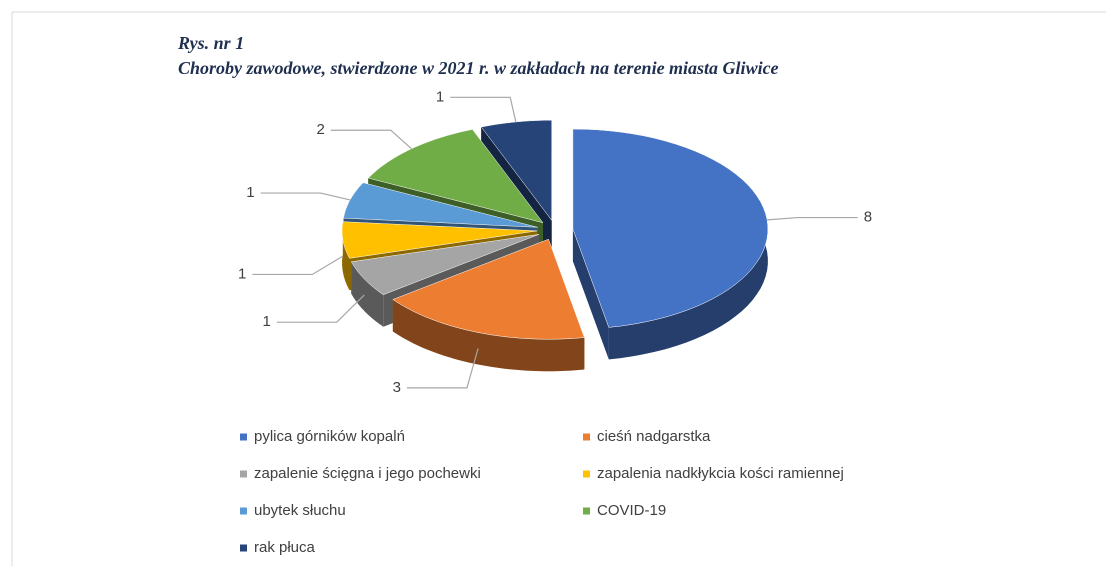  I want to click on legend-label: zapalenia nadkłykcia kości ramiennej, so click(720, 473).